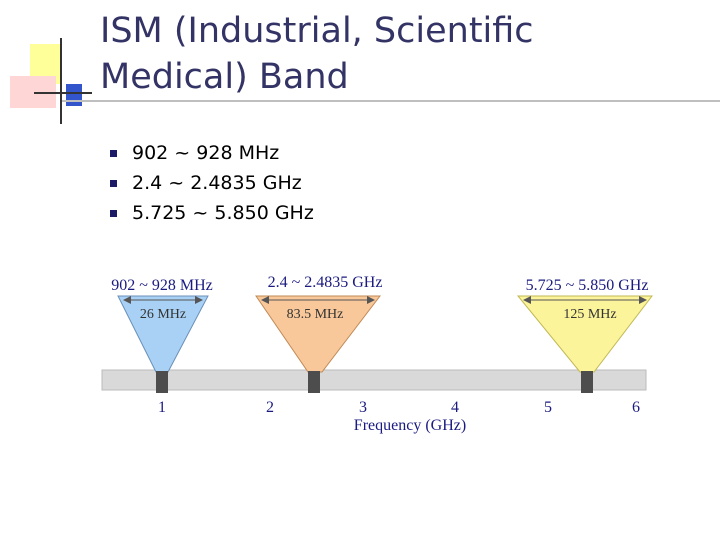  What do you see at coordinates (636, 407) in the screenshot?
I see `axis-tick-label: 6` at bounding box center [636, 407].